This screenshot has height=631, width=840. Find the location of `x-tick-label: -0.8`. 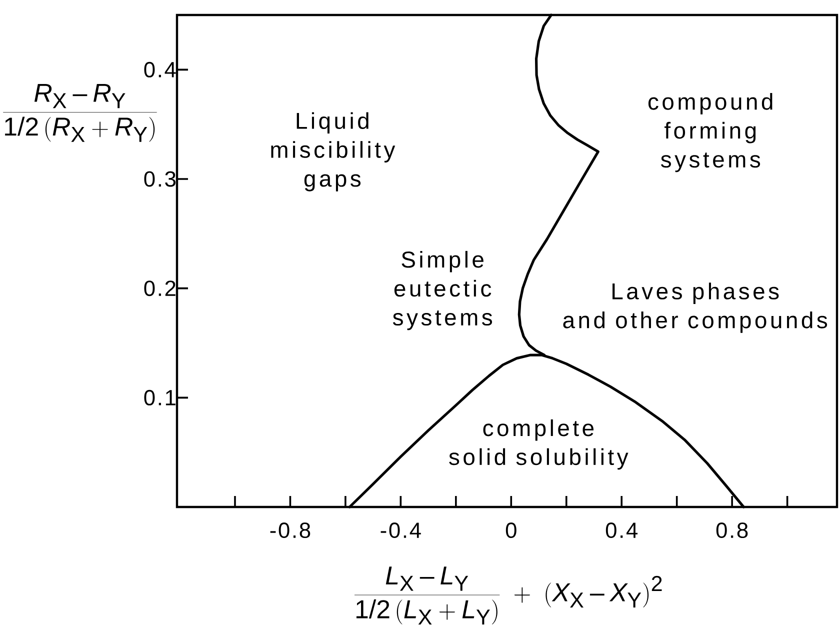

x-tick-label: -0.8 is located at coordinates (290, 530).